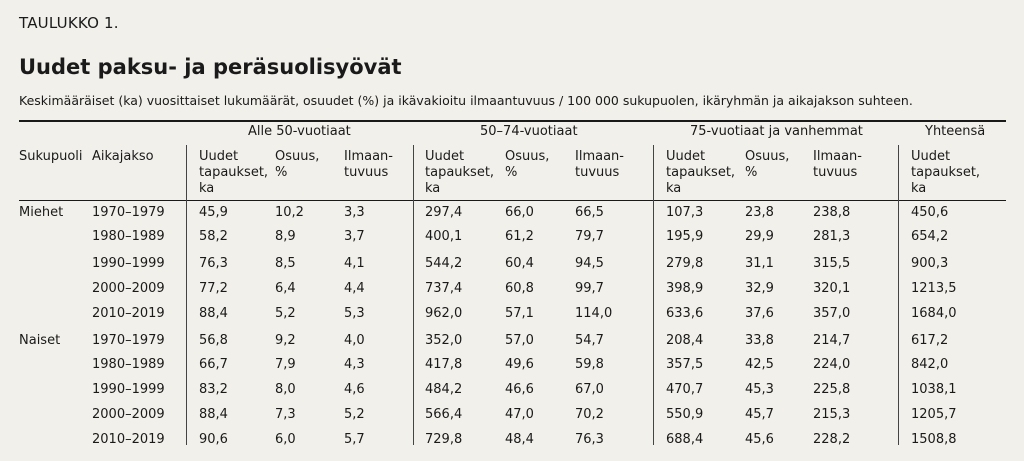 This screenshot has height=461, width=1024. Describe the element at coordinates (444, 439) in the screenshot. I see `table-cell: 729,8` at that location.